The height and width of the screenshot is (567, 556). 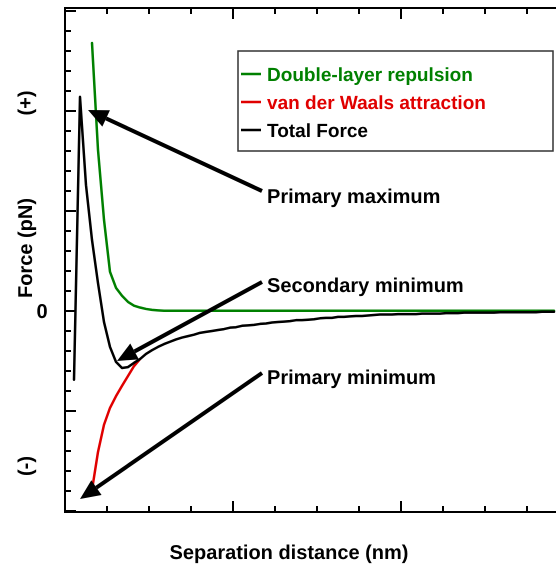 What do you see at coordinates (376, 103) in the screenshot?
I see `legend-label: van der Waals attraction` at bounding box center [376, 103].